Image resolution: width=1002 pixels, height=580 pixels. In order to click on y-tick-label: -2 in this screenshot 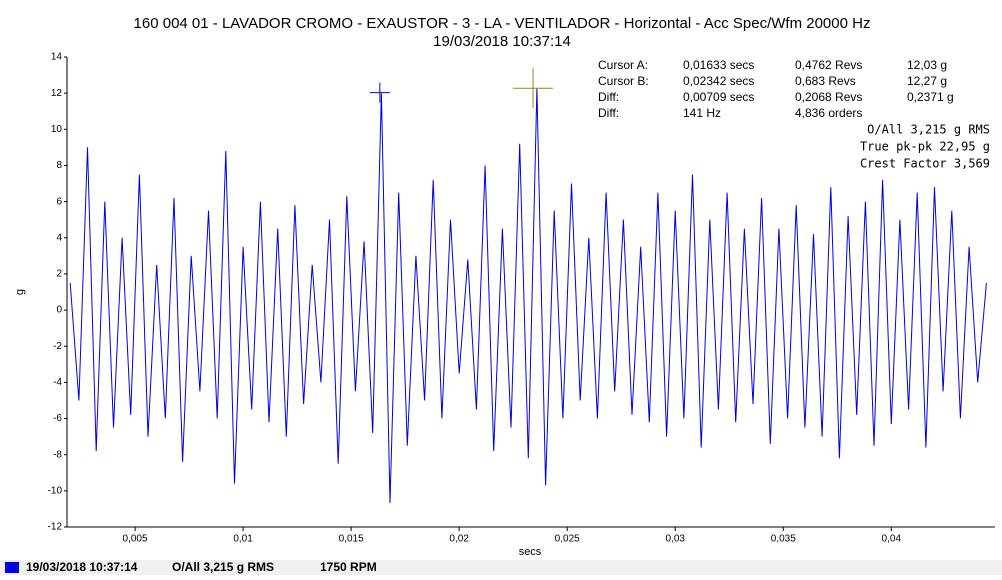, I will do `click(57, 346)`.